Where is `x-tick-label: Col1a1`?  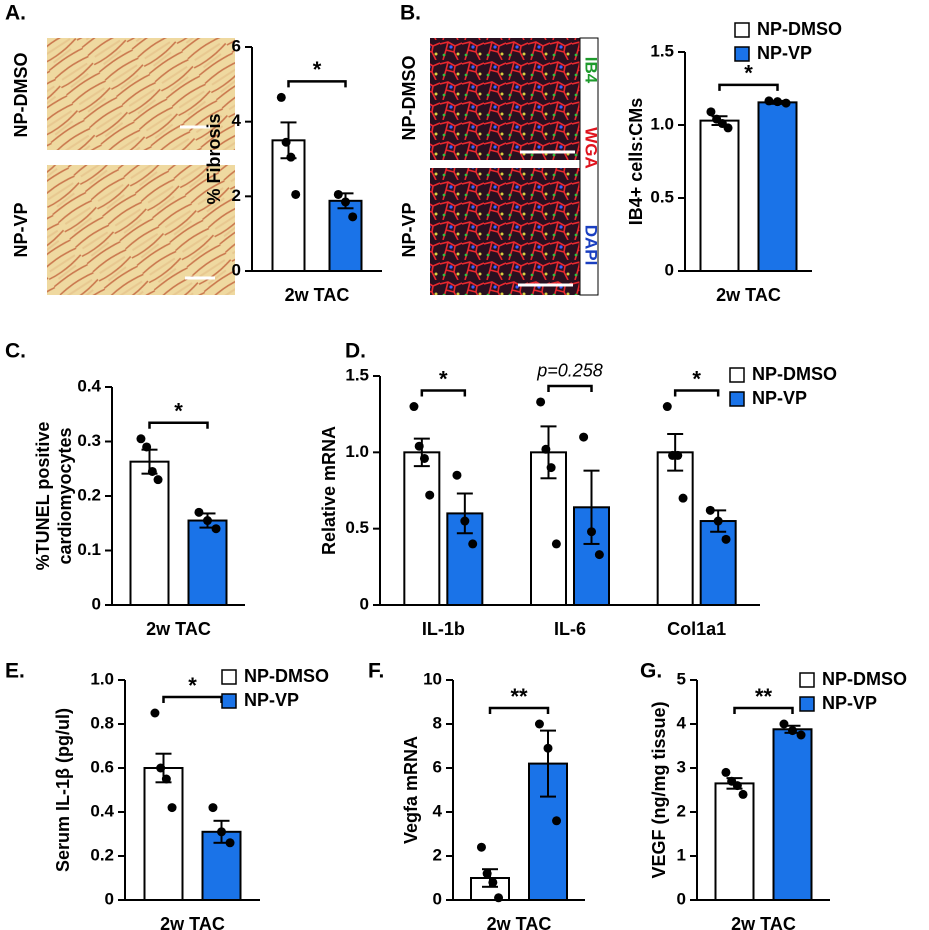
x-tick-label: Col1a1 is located at coordinates (696, 629).